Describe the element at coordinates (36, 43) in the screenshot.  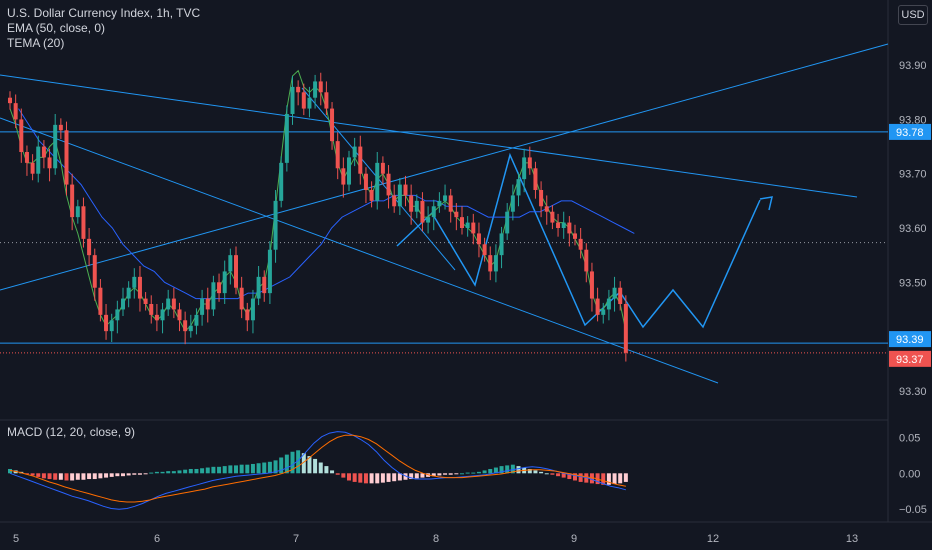
I see `tema-legend: TEMA (20)` at that location.